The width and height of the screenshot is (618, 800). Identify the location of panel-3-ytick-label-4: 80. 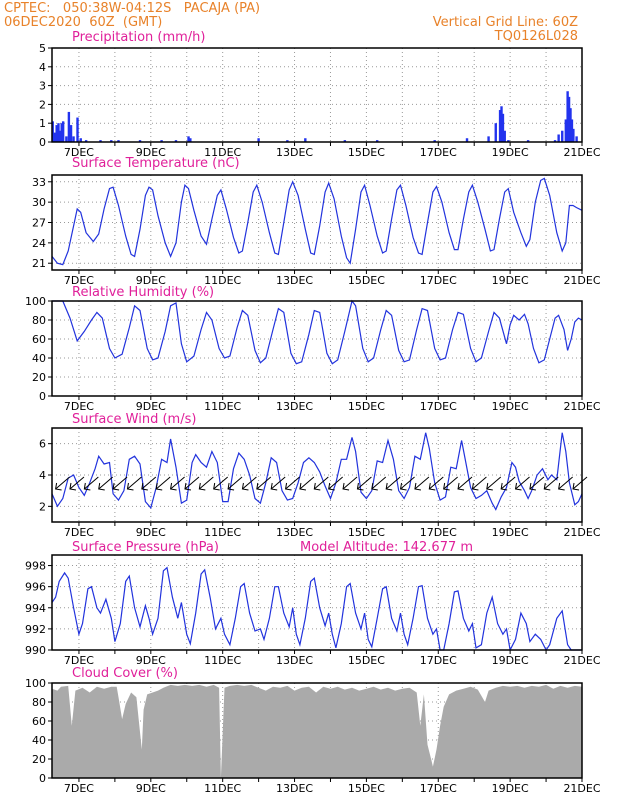
(39, 320).